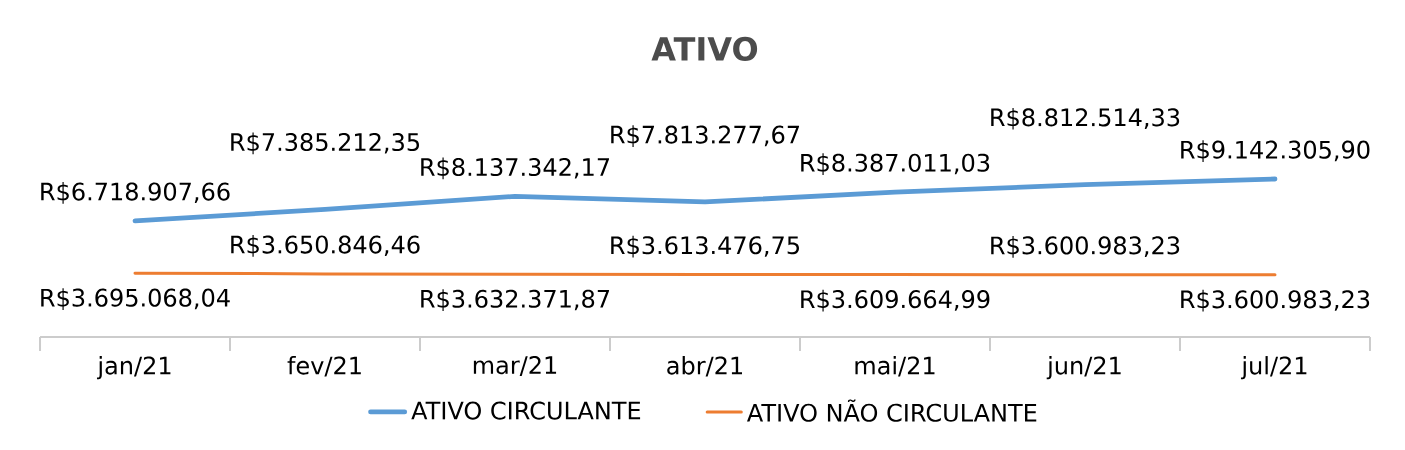 The width and height of the screenshot is (1405, 450). What do you see at coordinates (895, 300) in the screenshot?
I see `data-label: R$3.609.664,99` at bounding box center [895, 300].